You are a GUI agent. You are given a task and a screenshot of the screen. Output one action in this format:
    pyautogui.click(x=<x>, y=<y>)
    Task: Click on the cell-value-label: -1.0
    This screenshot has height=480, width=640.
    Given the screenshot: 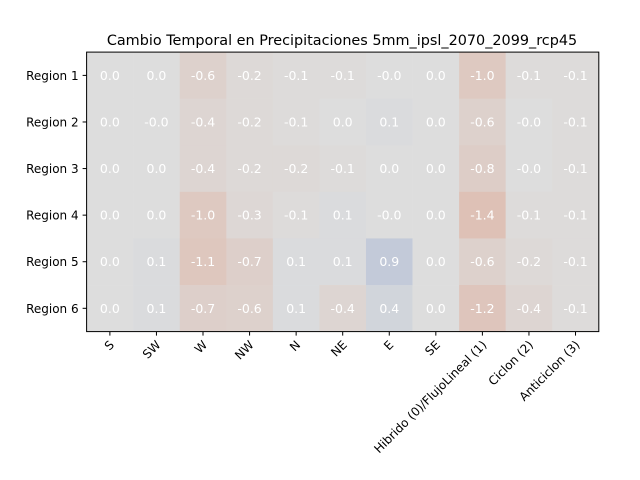 What is the action you would take?
    pyautogui.click(x=482, y=75)
    